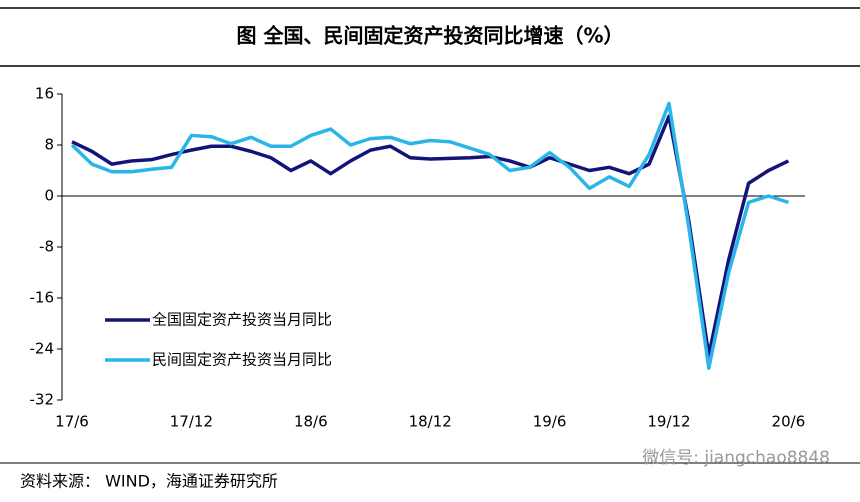 The width and height of the screenshot is (860, 502). What do you see at coordinates (191, 422) in the screenshot?
I see `x-tick-label: 17/12` at bounding box center [191, 422].